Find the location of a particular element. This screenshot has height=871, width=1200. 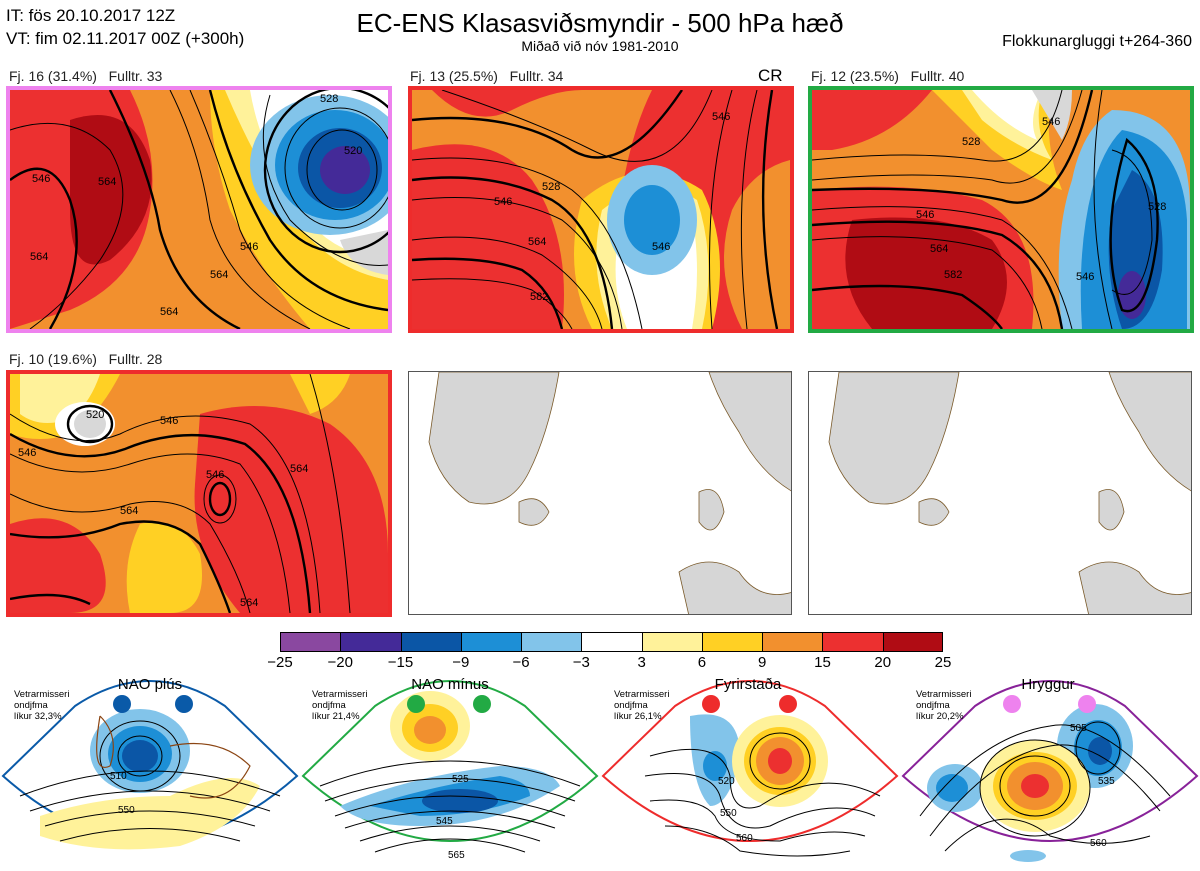

regime-nao-plus-contour: 550 is located at coordinates (126, 810).